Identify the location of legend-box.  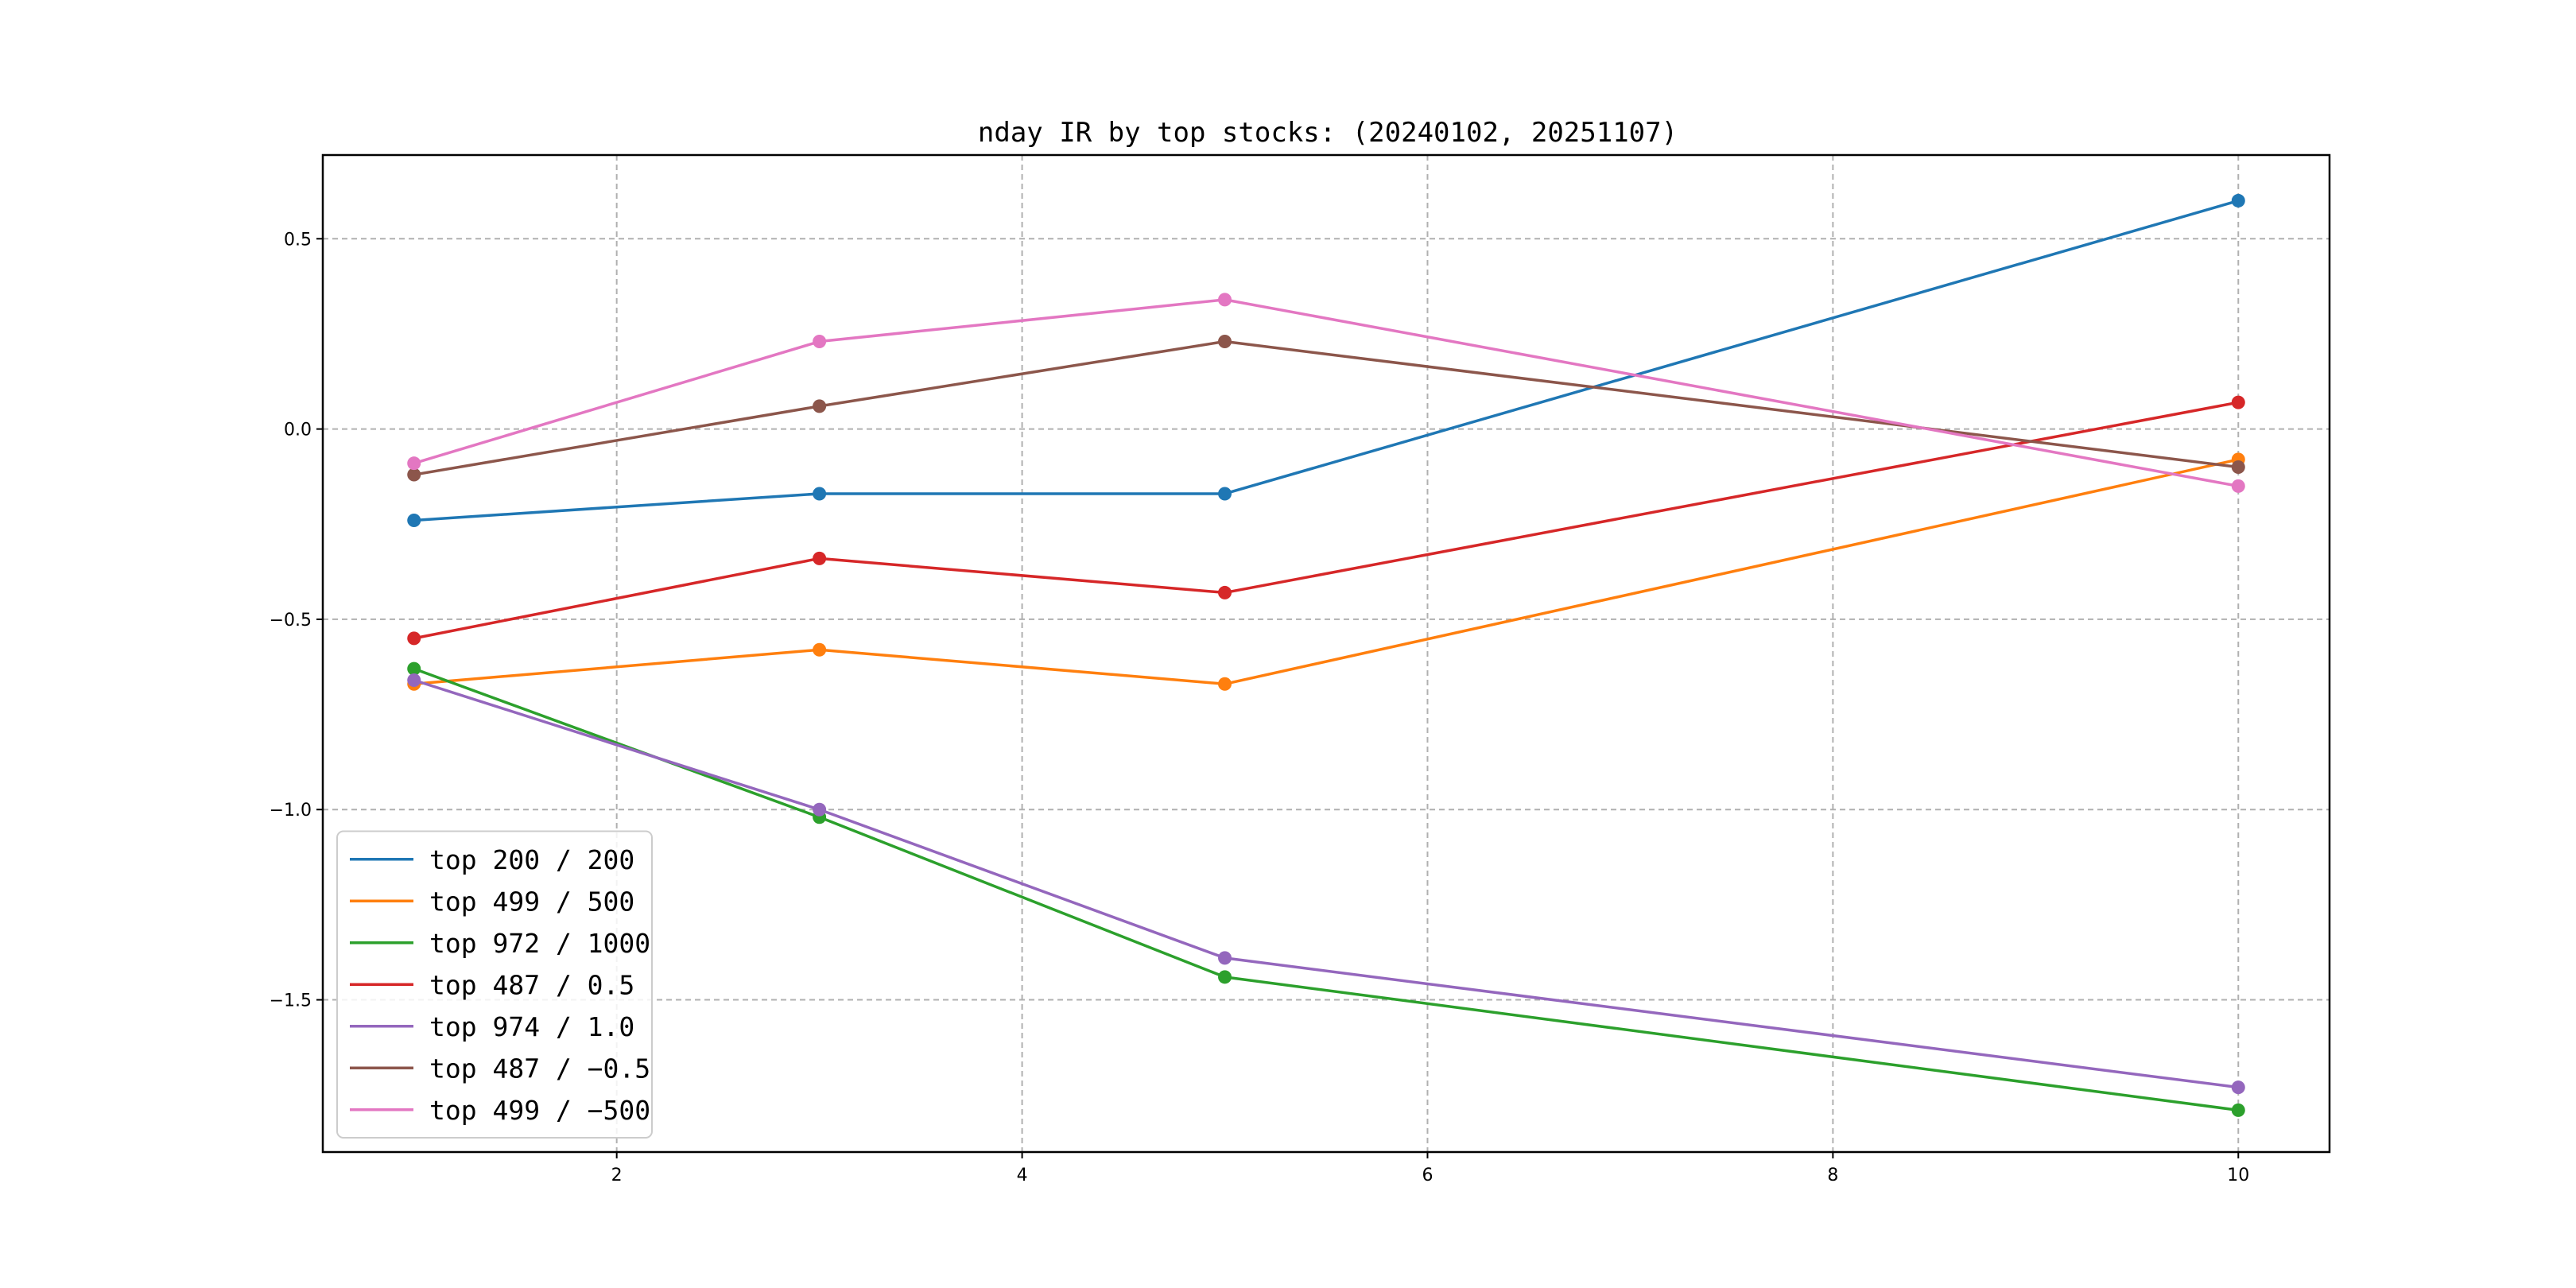
(495, 985).